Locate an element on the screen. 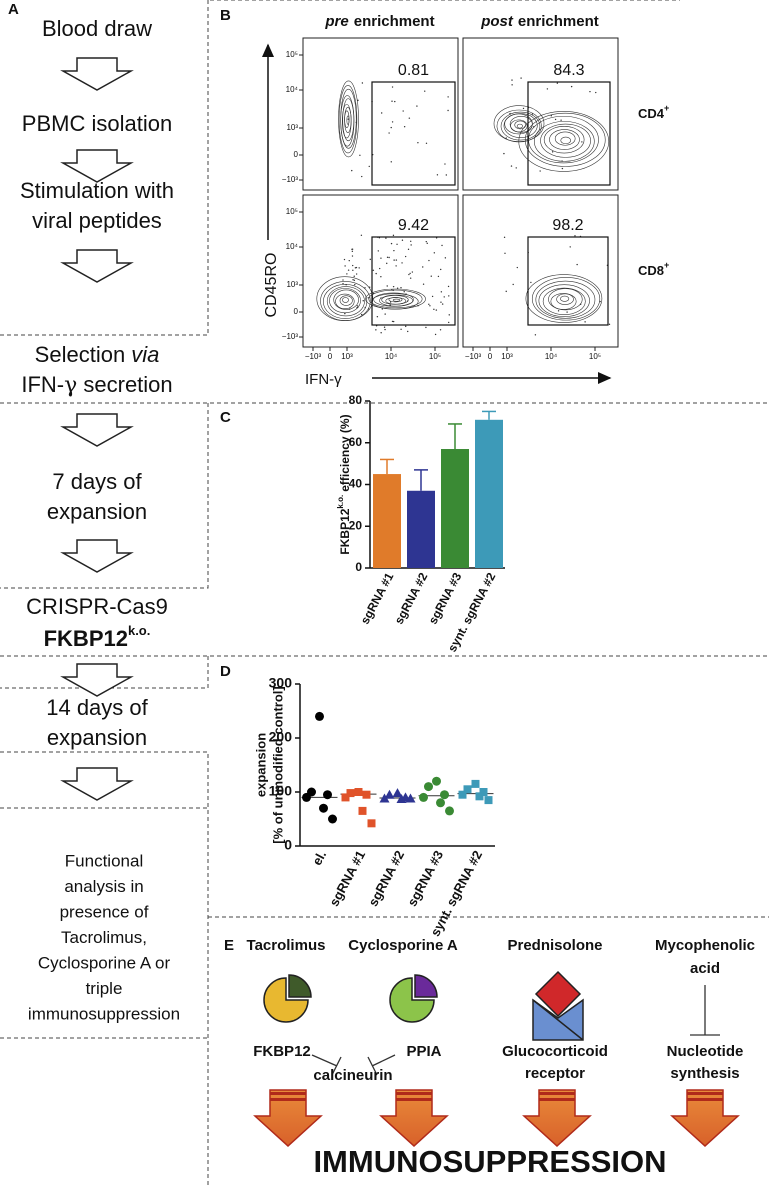  x-tick-label: 10³ is located at coordinates (507, 356).